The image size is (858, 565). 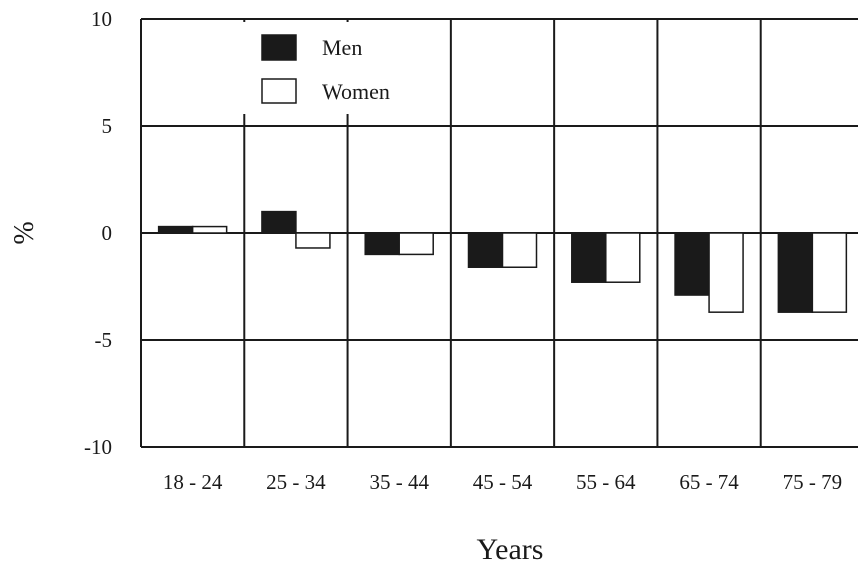 What do you see at coordinates (325, 68) in the screenshot?
I see `legend: Men Women` at bounding box center [325, 68].